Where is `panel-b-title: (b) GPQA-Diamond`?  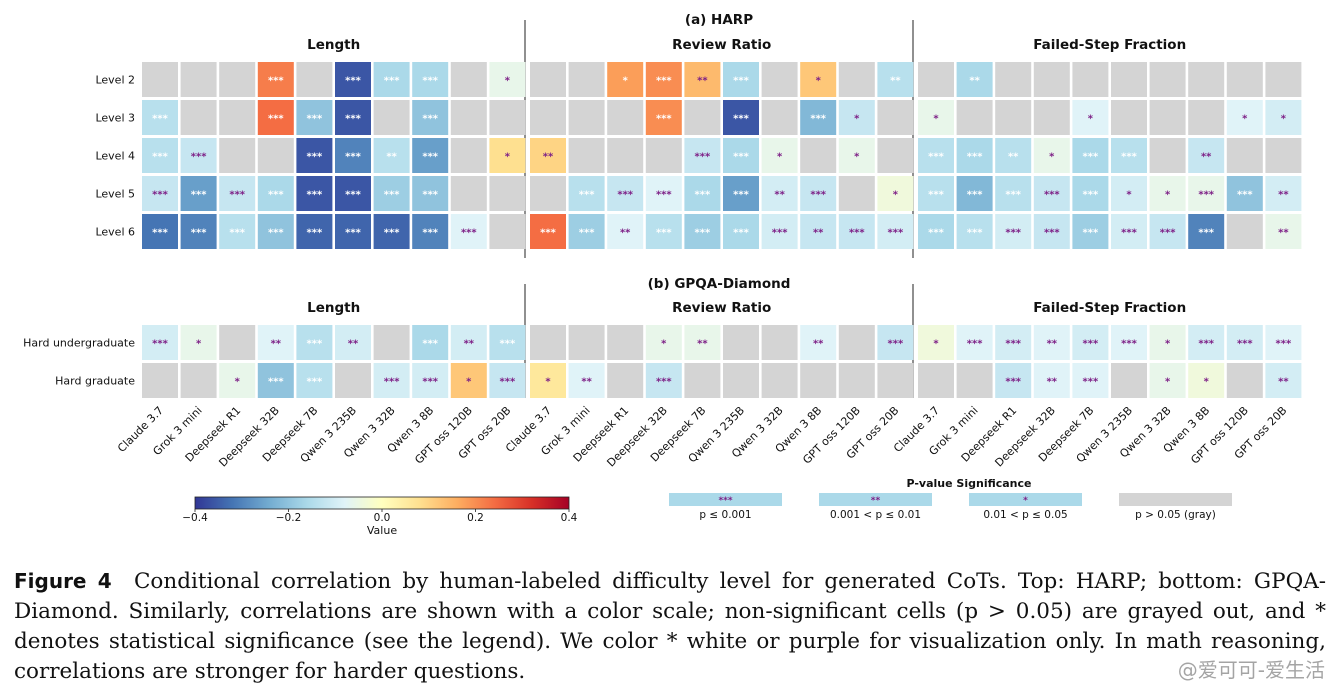 panel-b-title: (b) GPQA-Diamond is located at coordinates (719, 284).